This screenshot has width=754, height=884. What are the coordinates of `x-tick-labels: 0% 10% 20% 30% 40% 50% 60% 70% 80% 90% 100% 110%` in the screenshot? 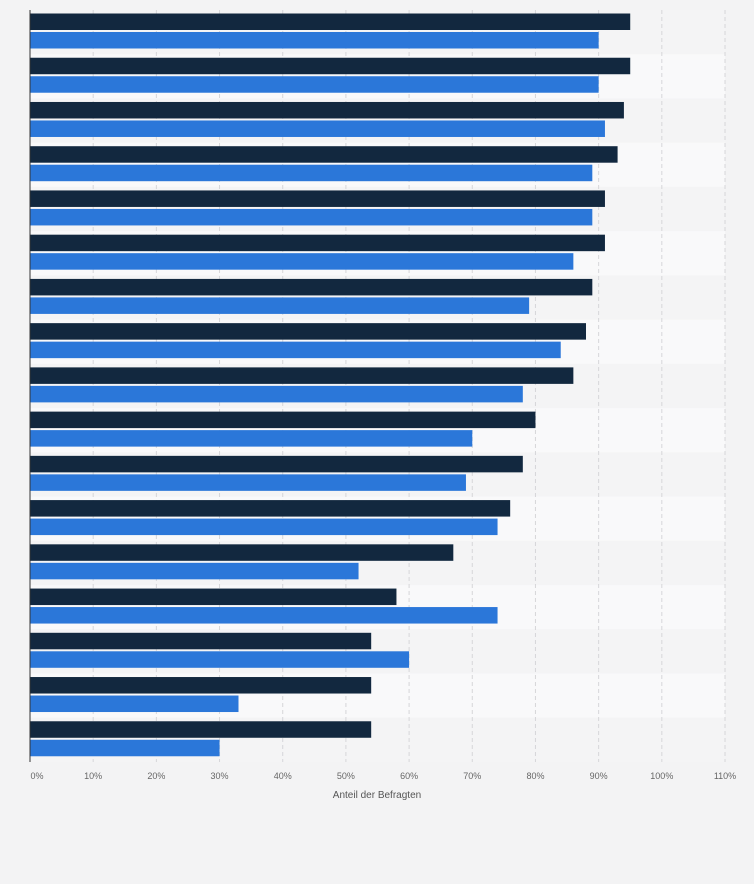 It's located at (383, 776).